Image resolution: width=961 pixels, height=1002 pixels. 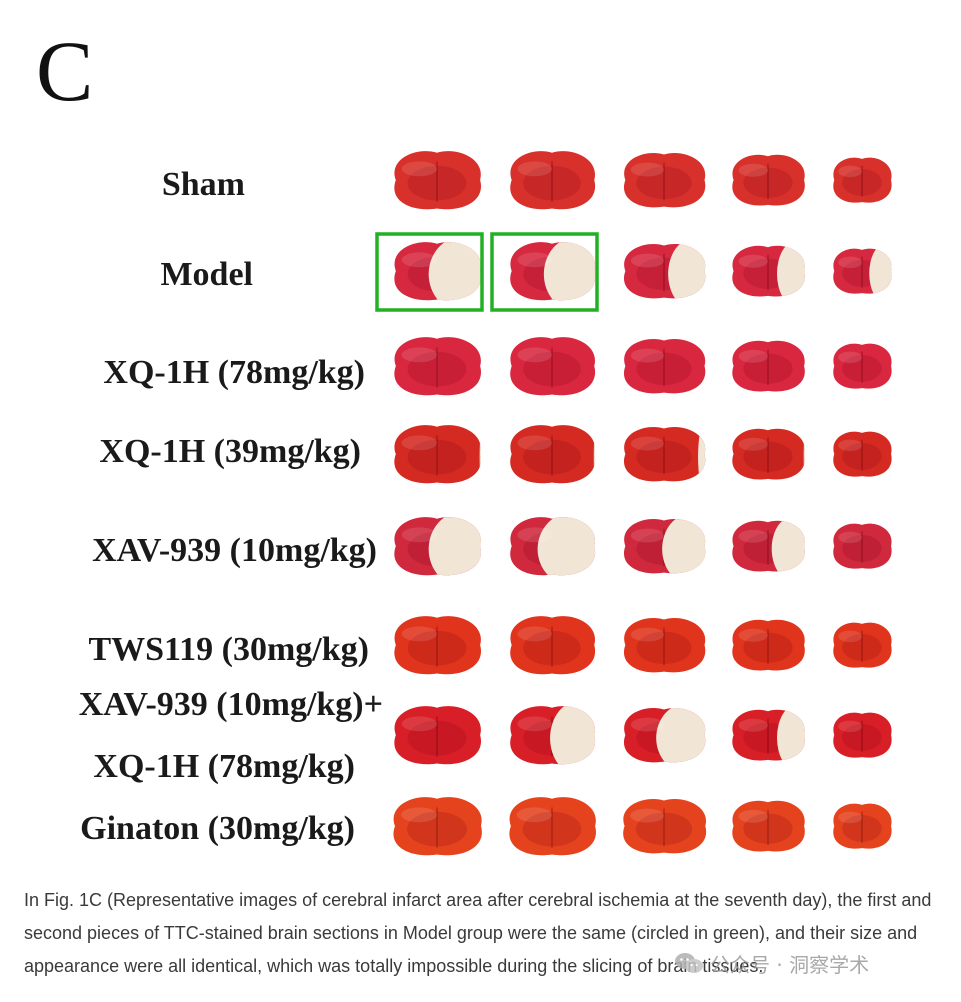 What do you see at coordinates (65, 71) in the screenshot?
I see `panel-letter: C` at bounding box center [65, 71].